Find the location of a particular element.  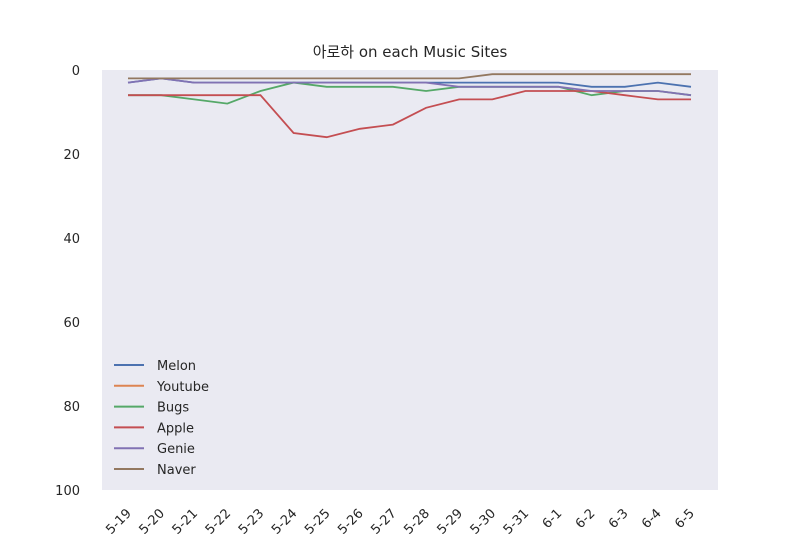

x-tick-label: 5-26 is located at coordinates (350, 521).